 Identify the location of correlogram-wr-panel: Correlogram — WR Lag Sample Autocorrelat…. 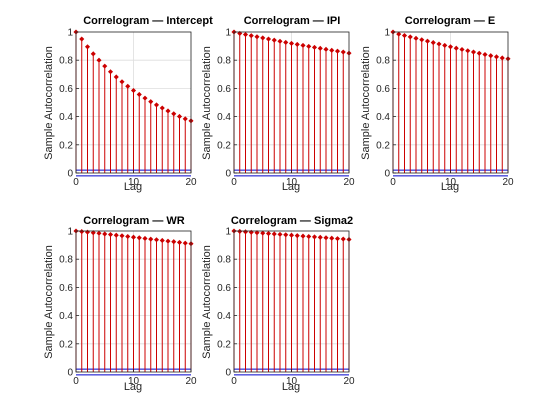
(120, 304).